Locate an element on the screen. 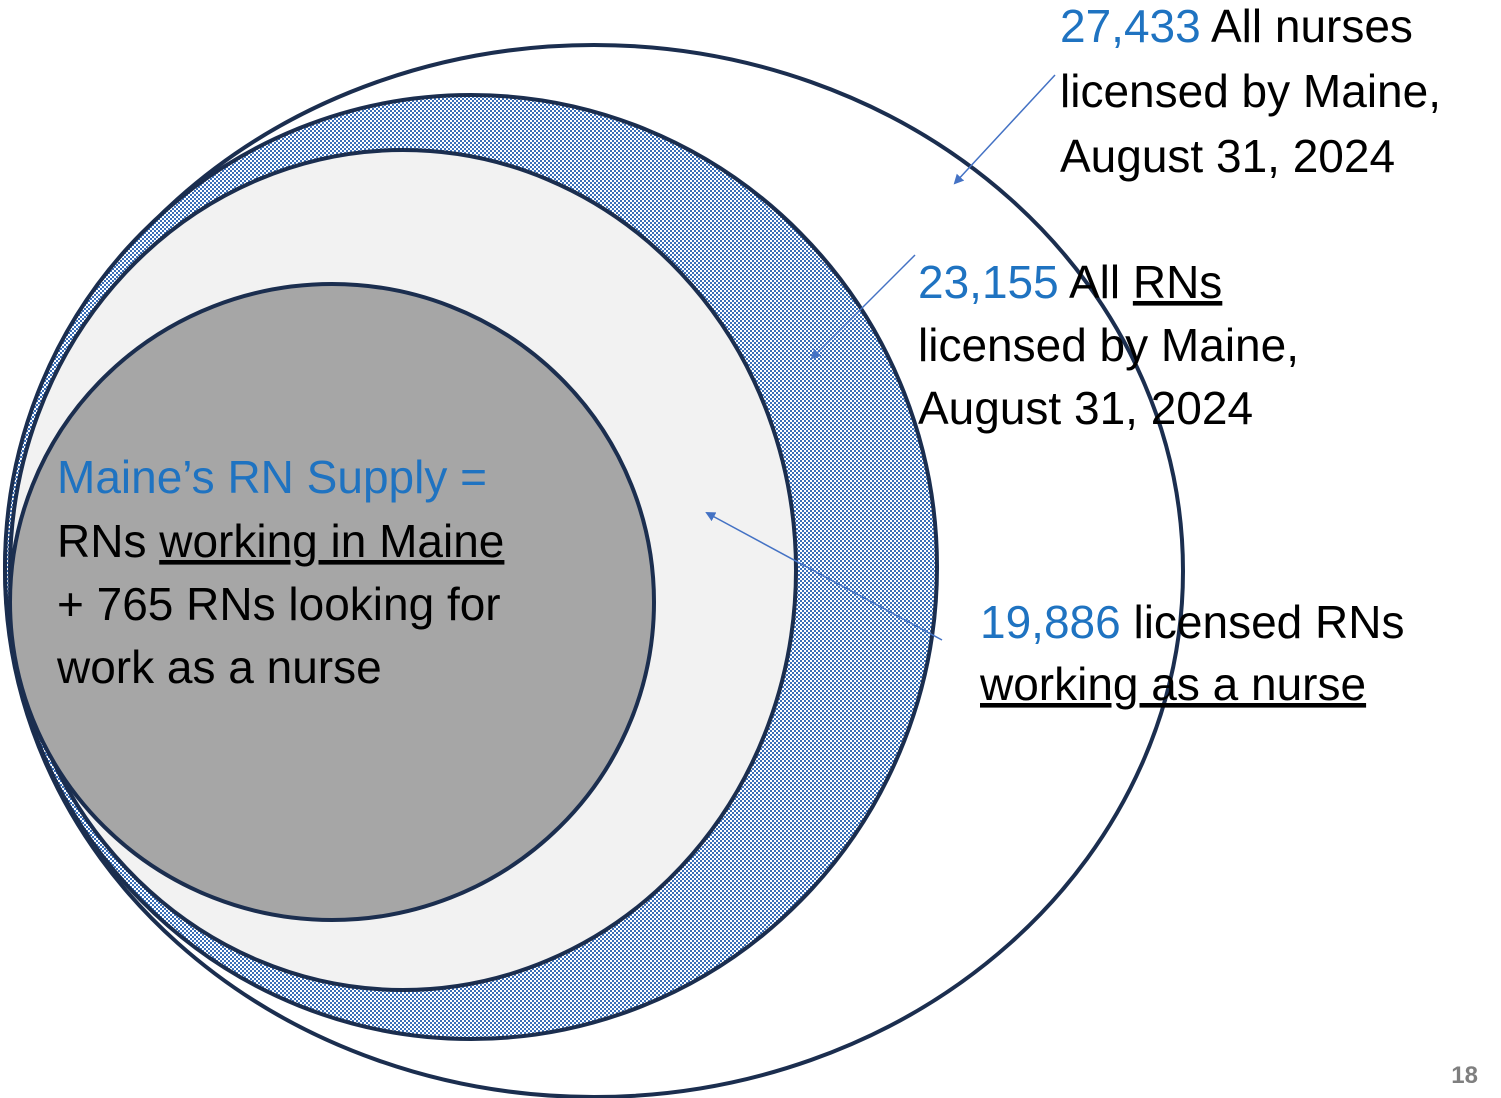  label-text: All nurses is located at coordinates (1312, 26).